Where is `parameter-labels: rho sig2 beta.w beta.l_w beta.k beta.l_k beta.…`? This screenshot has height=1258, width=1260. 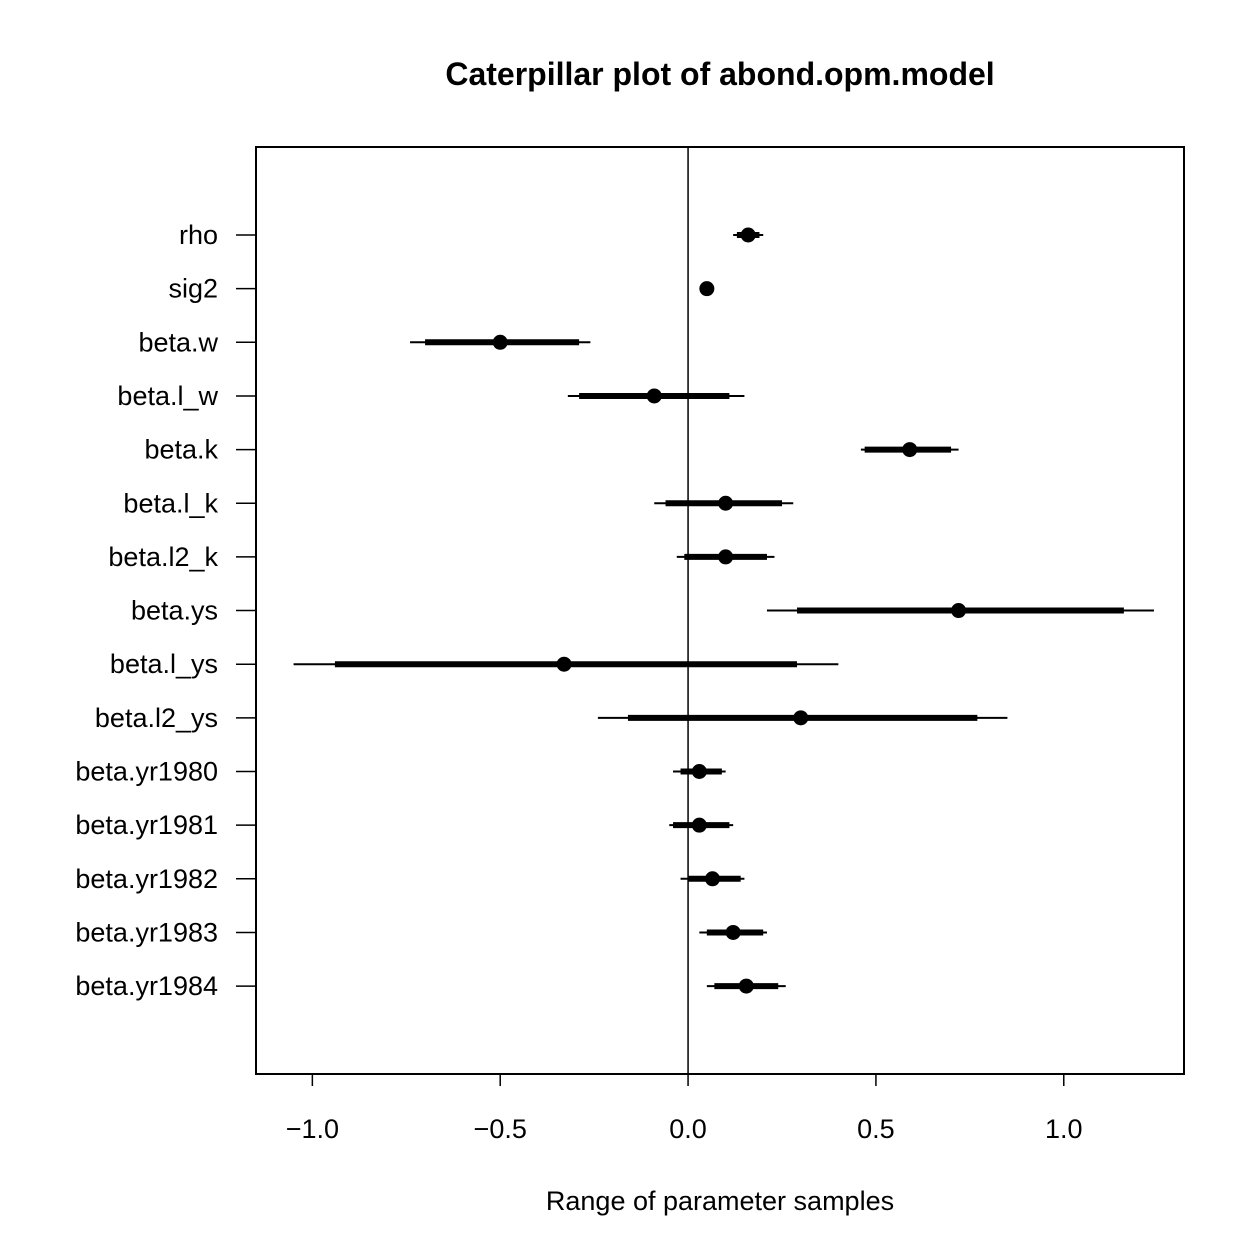
parameter-labels: rho sig2 beta.w beta.l_w beta.k beta.l_k beta.… is located at coordinates (165, 610).